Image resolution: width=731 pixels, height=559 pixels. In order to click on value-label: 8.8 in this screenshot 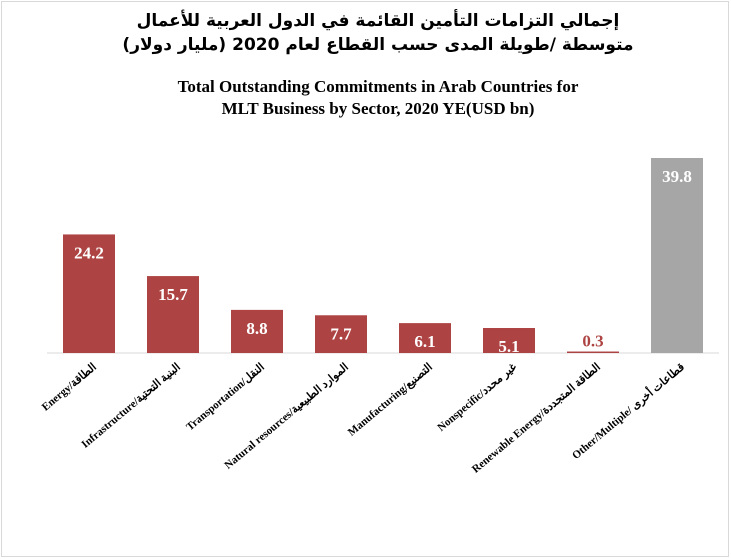, I will do `click(256, 328)`.